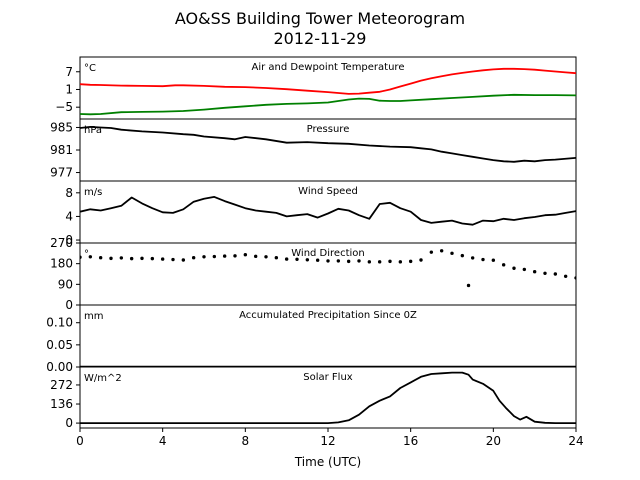  What do you see at coordinates (64, 107) in the screenshot?
I see `y-tick-label: −5` at bounding box center [64, 107].